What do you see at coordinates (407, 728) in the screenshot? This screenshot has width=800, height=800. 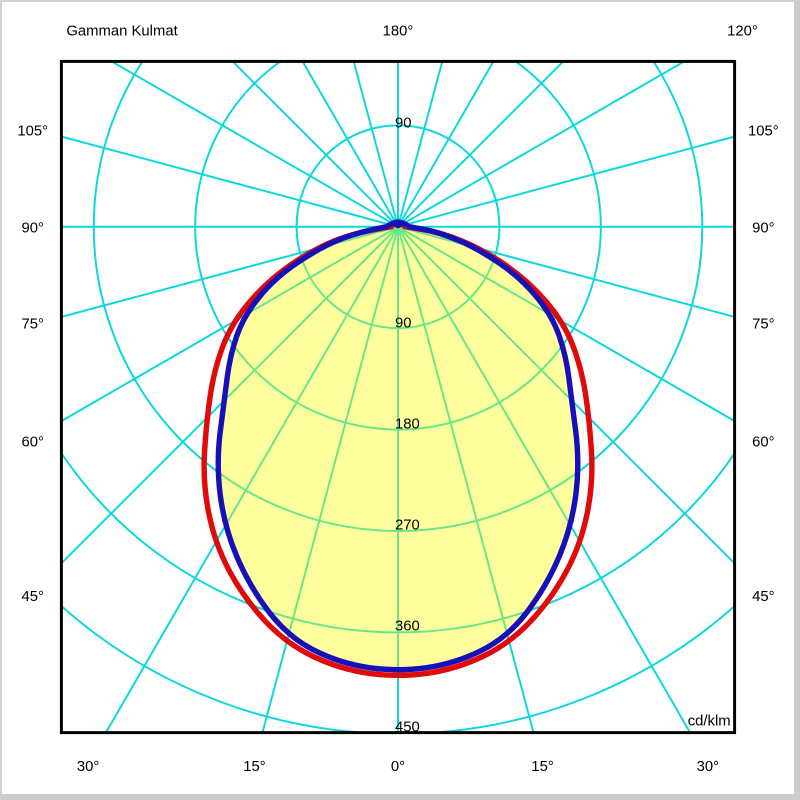 I see `radial-tick-label-5: 450` at bounding box center [407, 728].